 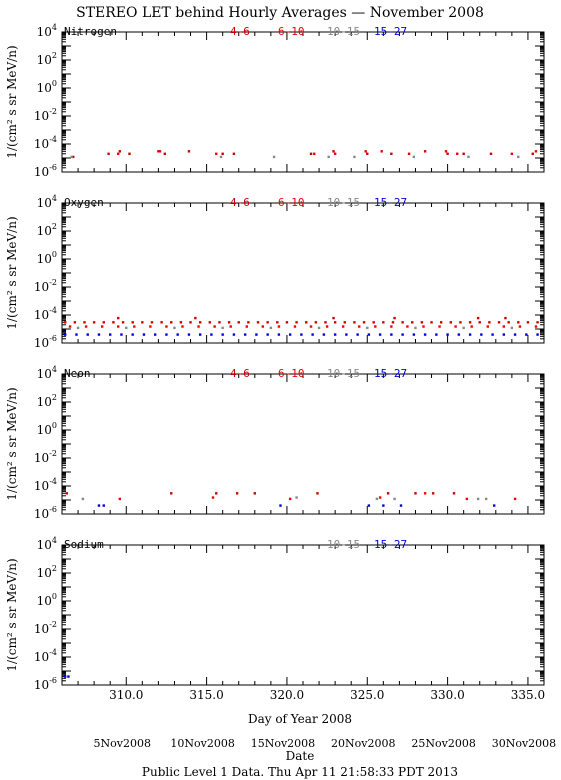 What do you see at coordinates (12, 272) in the screenshot?
I see `y-axis-label: 1/(cm² s sr MeV/n)` at bounding box center [12, 272].